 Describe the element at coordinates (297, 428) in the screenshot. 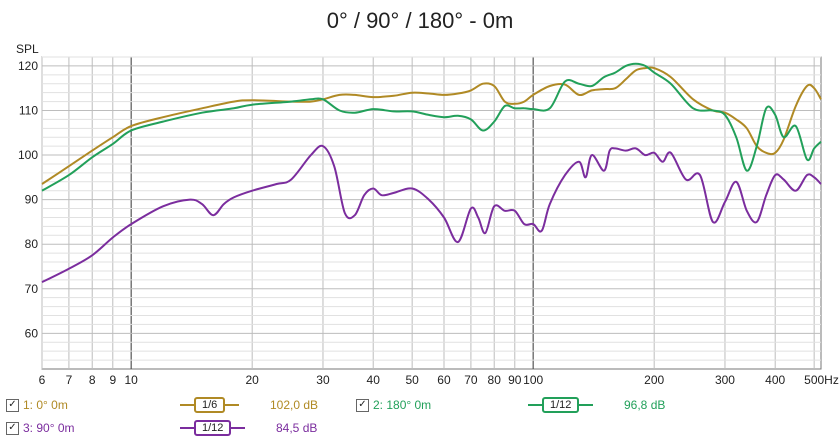

I see `legend-value-90deg: 84,5 dB` at that location.